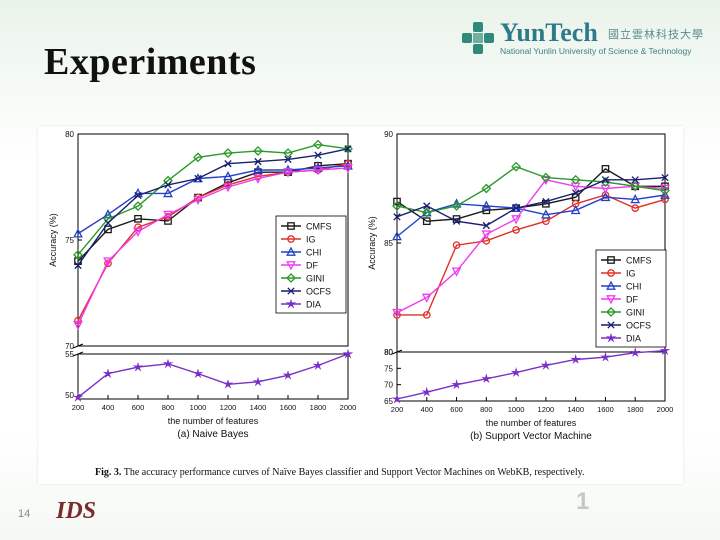  What do you see at coordinates (549, 32) in the screenshot?
I see `logo-brand-text: YunTech` at bounding box center [549, 32].